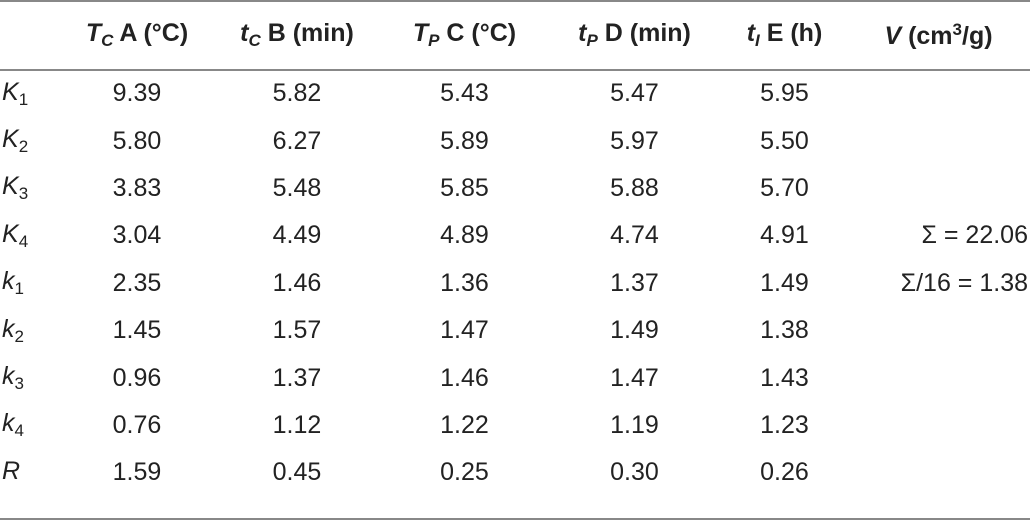  Describe the element at coordinates (297, 187) in the screenshot. I see `table-cell: 5.48` at that location.